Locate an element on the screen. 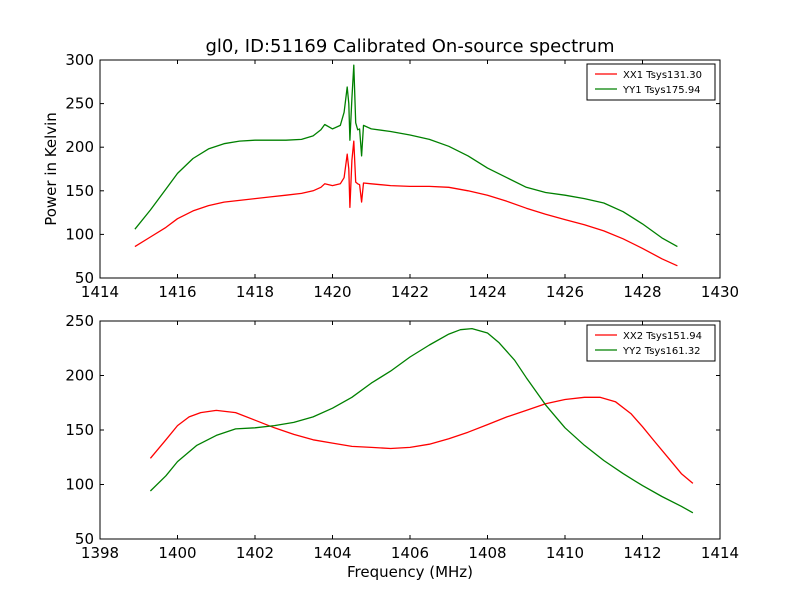 The width and height of the screenshot is (800, 600). x-tick-label: 1422 is located at coordinates (410, 292).